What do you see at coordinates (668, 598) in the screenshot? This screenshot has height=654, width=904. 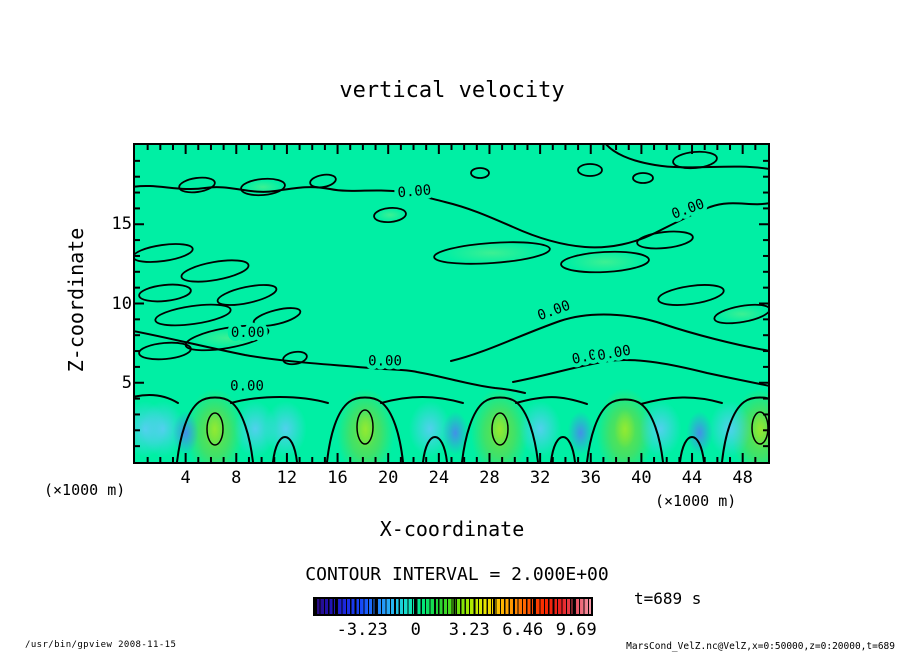 I see `time-label: t=689 s` at bounding box center [668, 598].